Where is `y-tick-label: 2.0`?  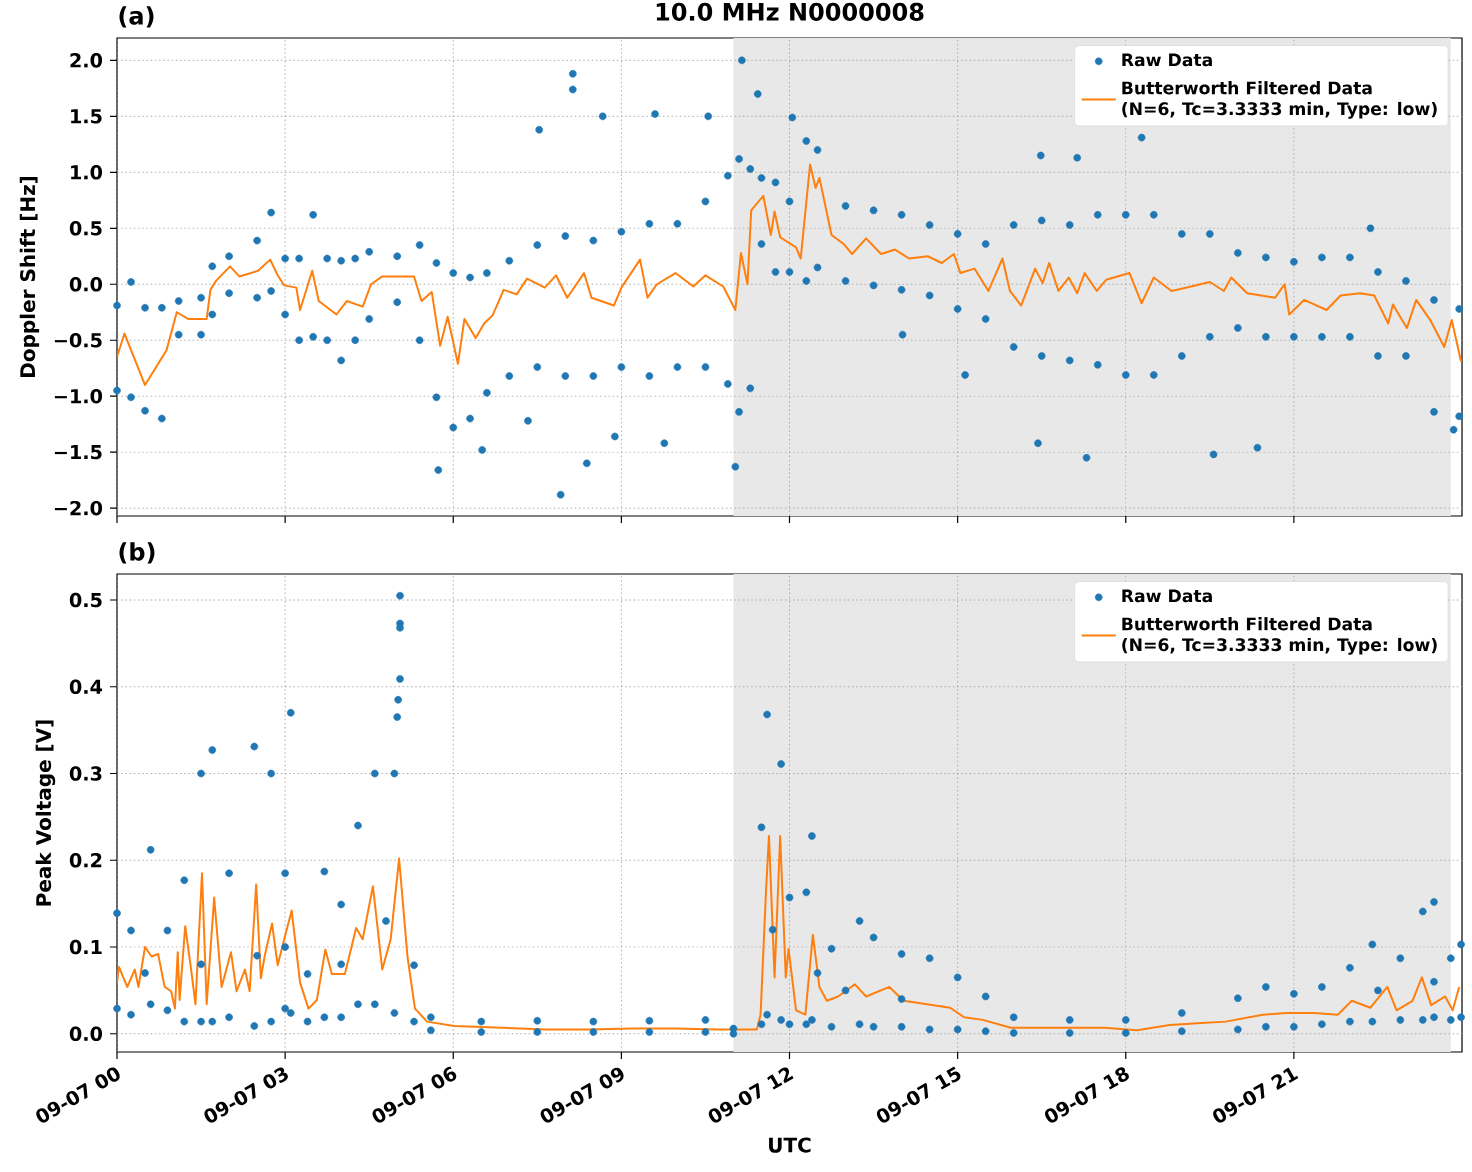 y-tick-label: 2.0 is located at coordinates (86, 60).